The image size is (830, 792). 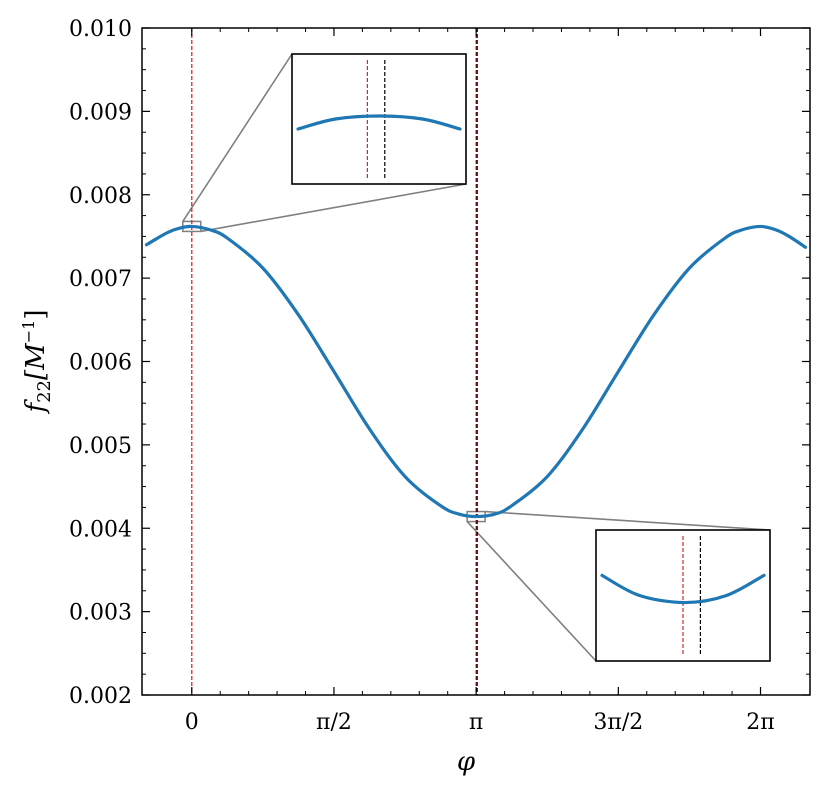 What do you see at coordinates (192, 722) in the screenshot?
I see `x-tick-label-0: 0` at bounding box center [192, 722].